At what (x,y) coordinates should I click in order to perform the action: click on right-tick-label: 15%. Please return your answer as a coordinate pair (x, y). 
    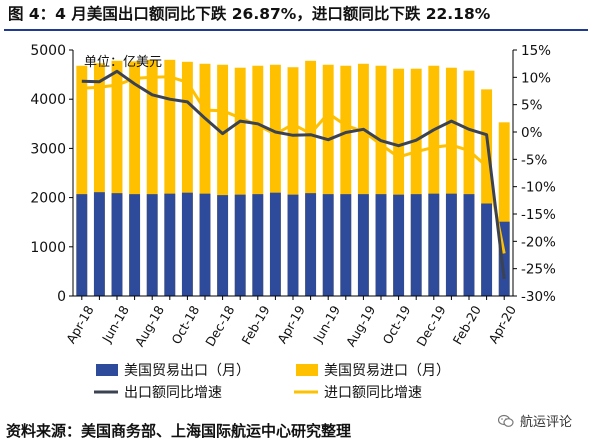
    Looking at the image, I should click on (536, 51).